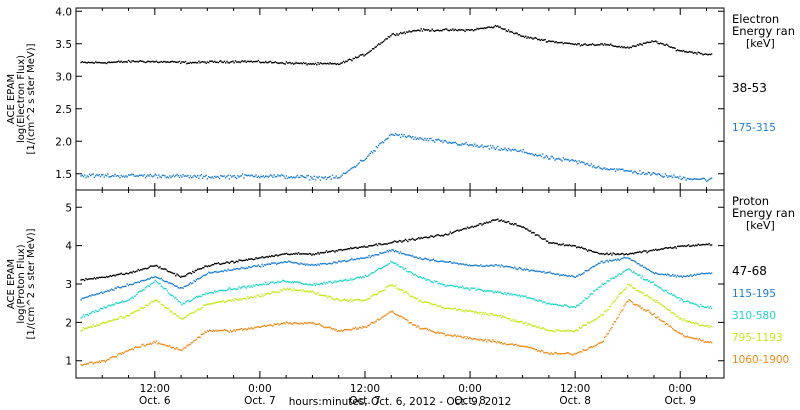 This screenshot has width=800, height=410. I want to click on x-tick-date: Oct. 7, so click(260, 401).